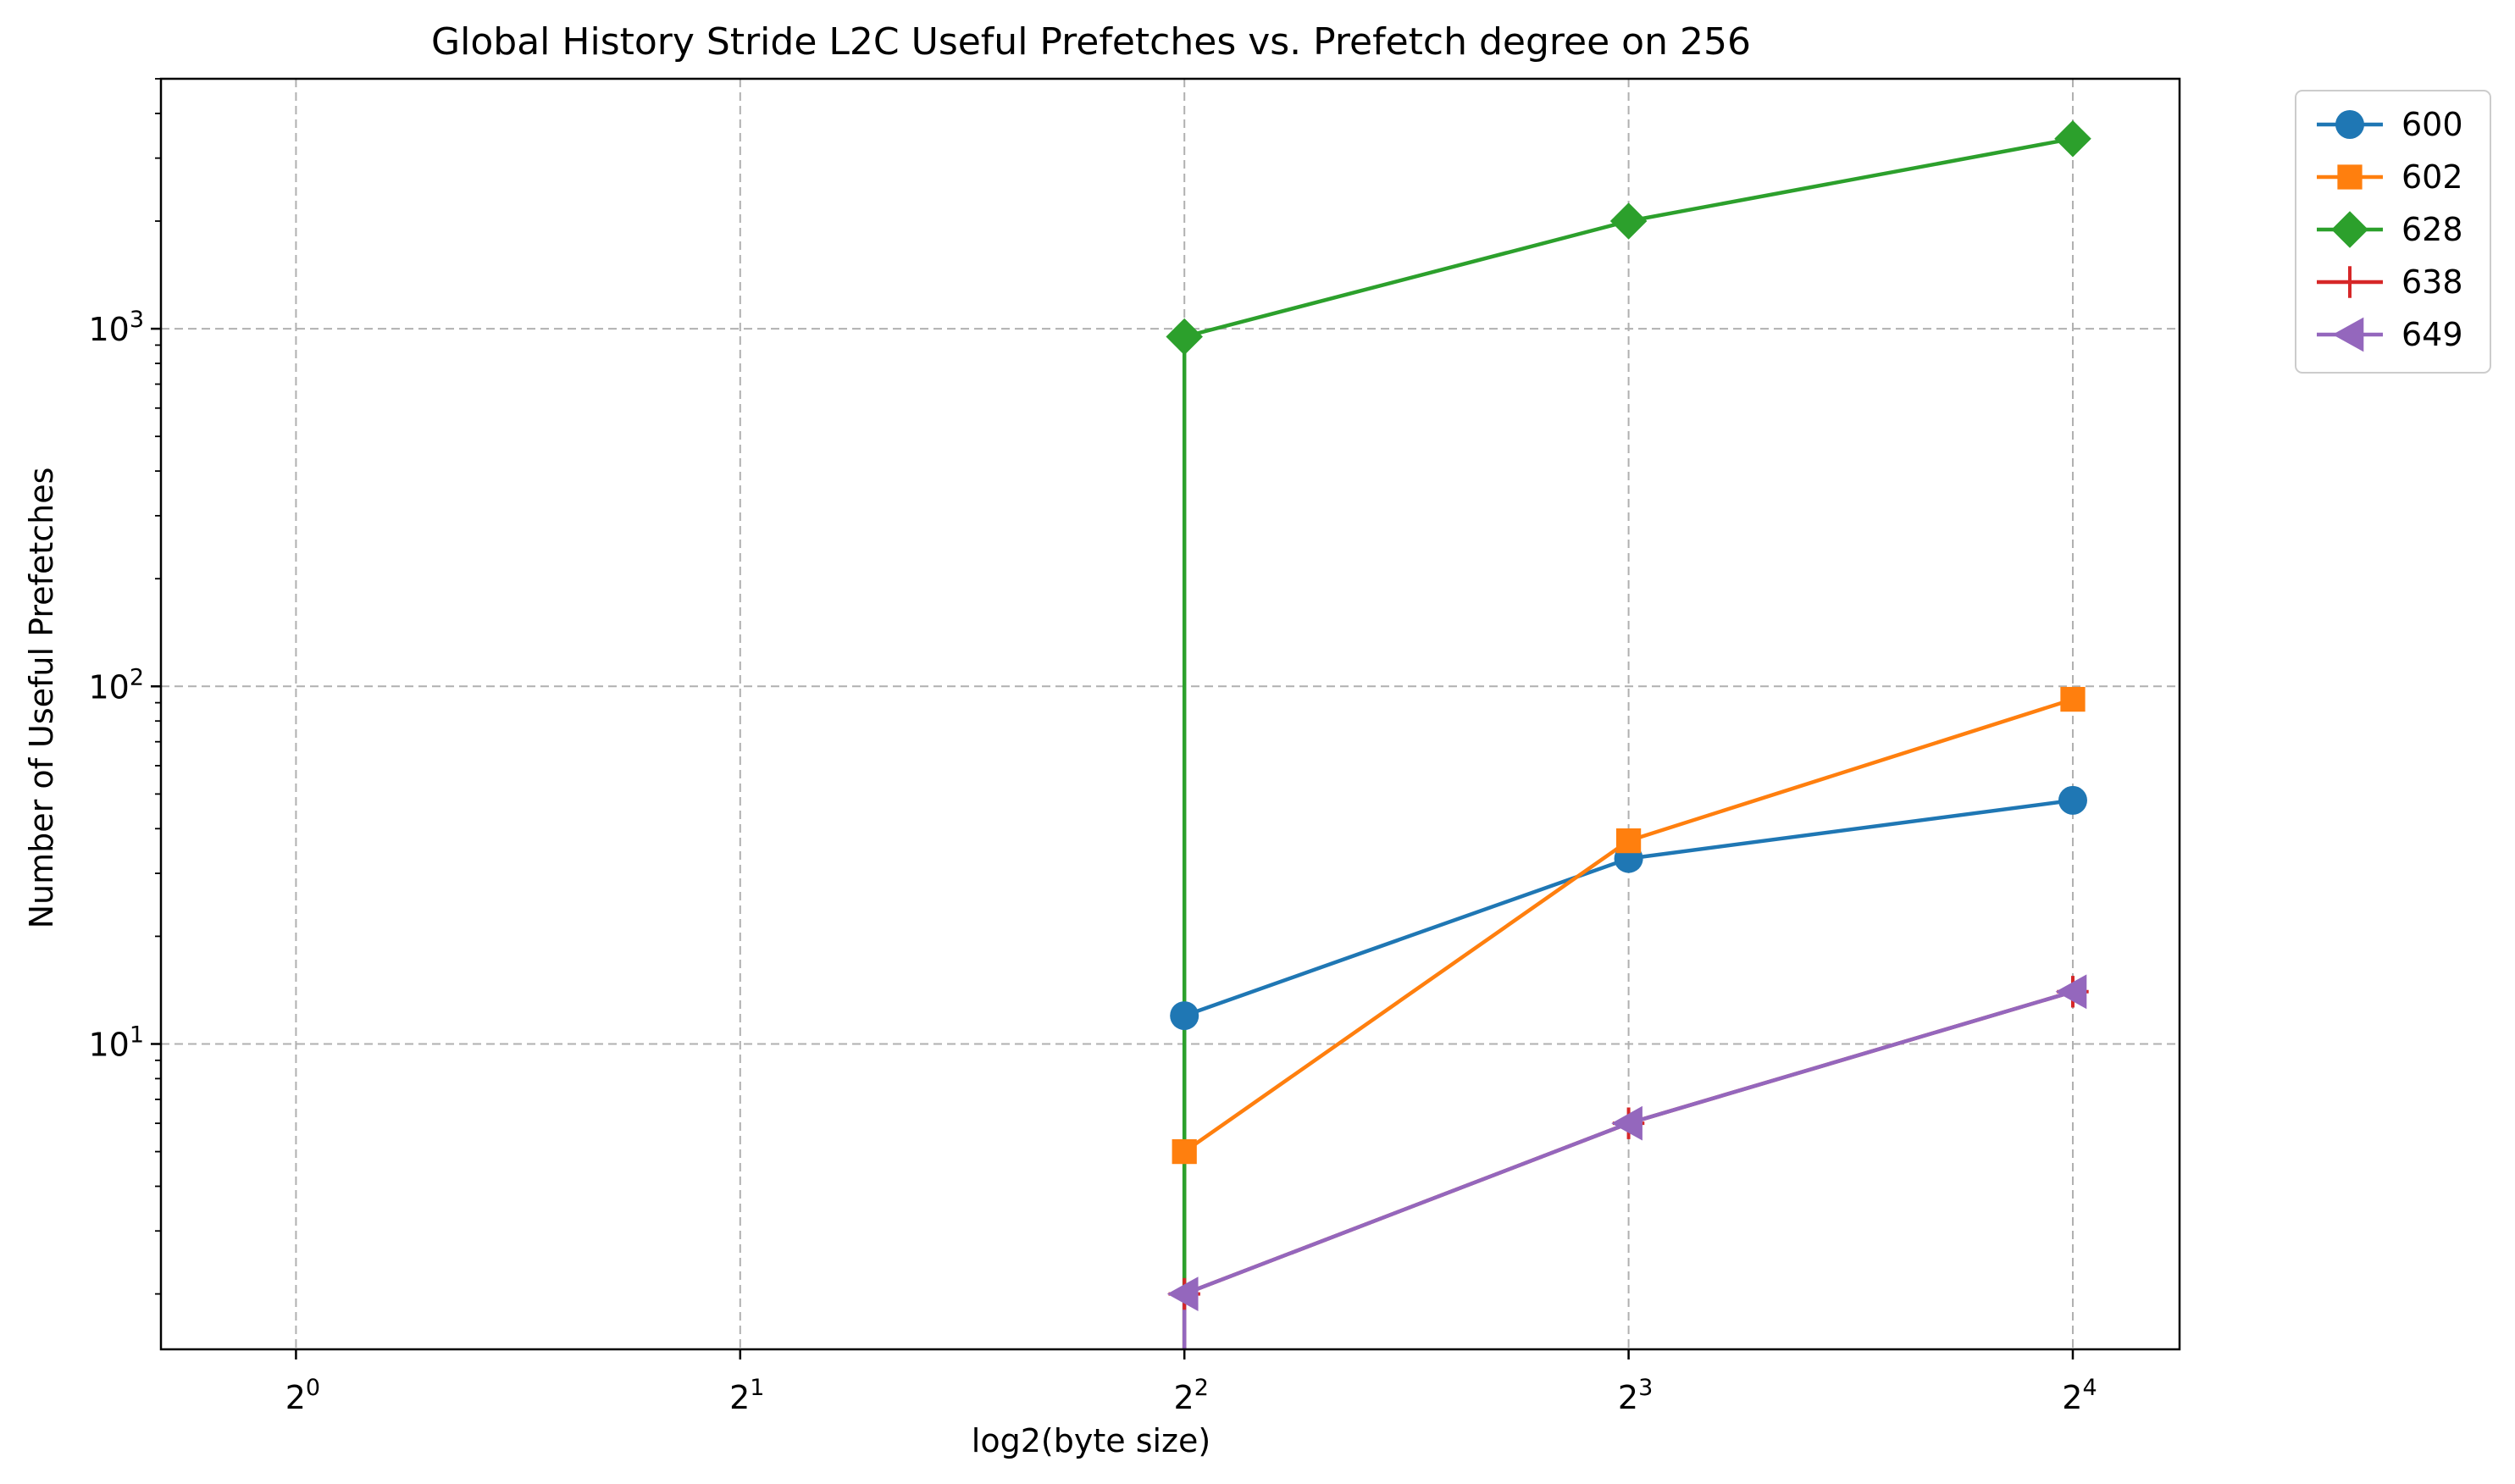 This screenshot has width=2515, height=1484. I want to click on y-tick-label: 101, so click(116, 1042).